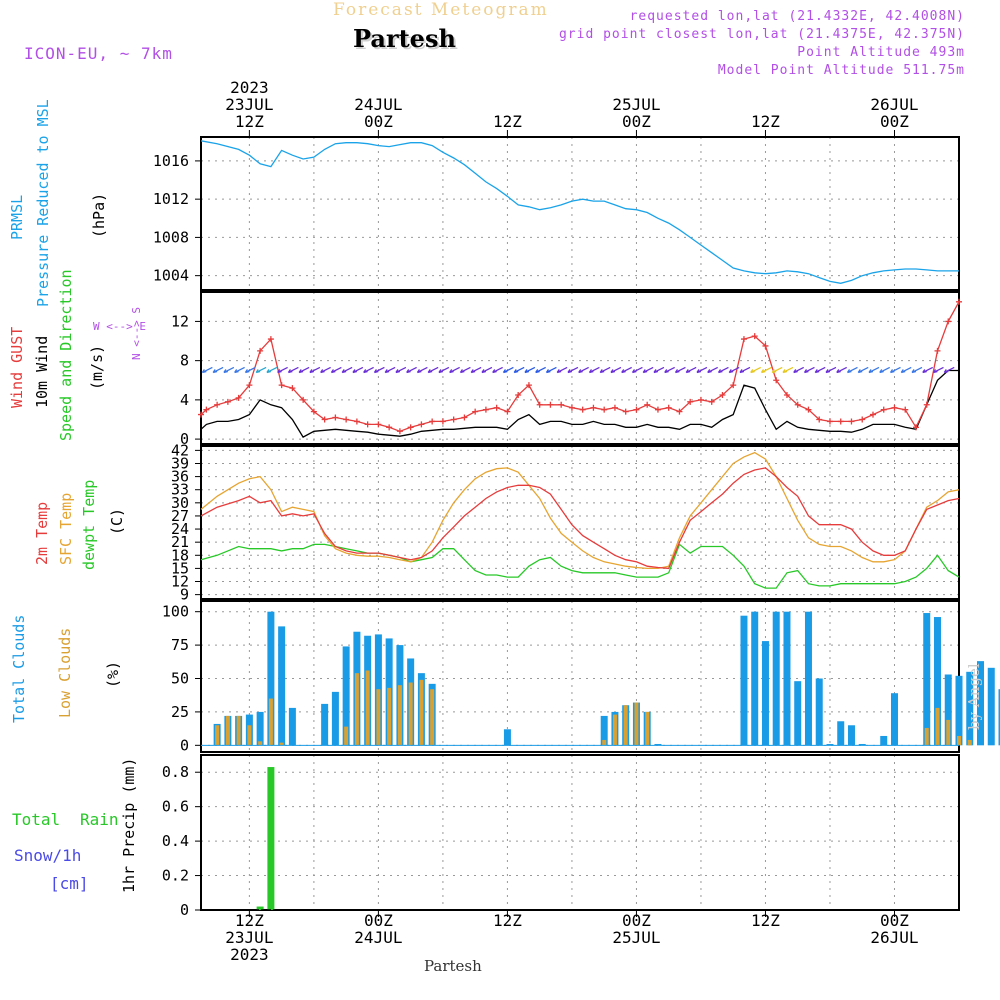 Image resolution: width=1000 pixels, height=1000 pixels. What do you see at coordinates (404, 38) in the screenshot?
I see `location-title: Partesh` at bounding box center [404, 38].